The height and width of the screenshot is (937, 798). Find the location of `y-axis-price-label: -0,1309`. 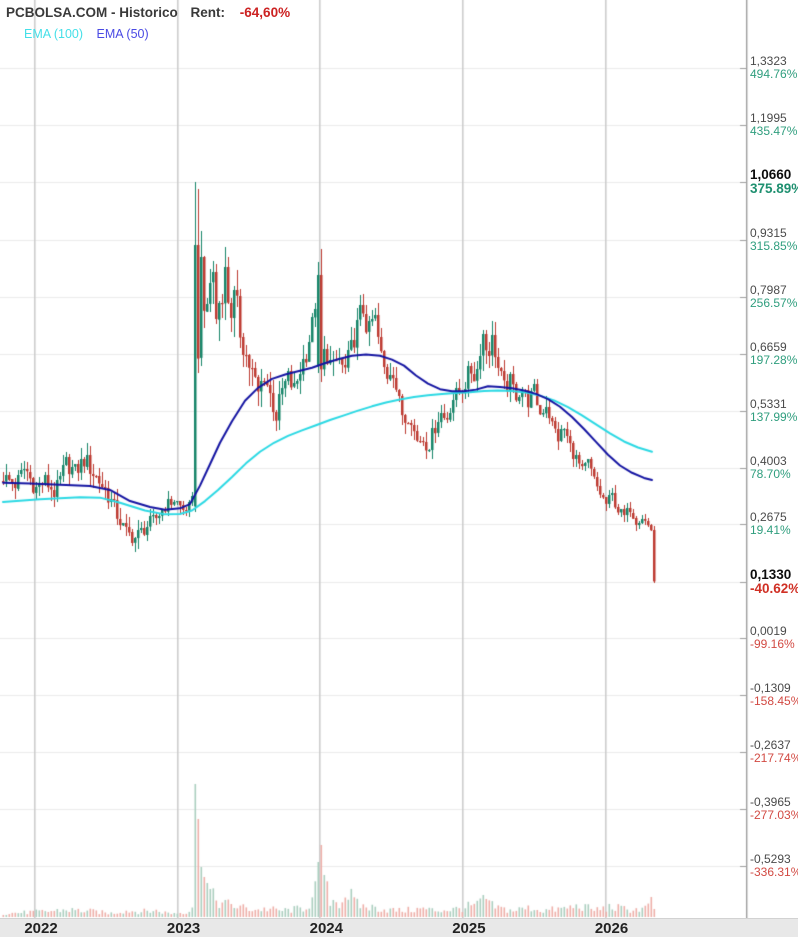

y-axis-price-label: -0,1309 is located at coordinates (770, 688).